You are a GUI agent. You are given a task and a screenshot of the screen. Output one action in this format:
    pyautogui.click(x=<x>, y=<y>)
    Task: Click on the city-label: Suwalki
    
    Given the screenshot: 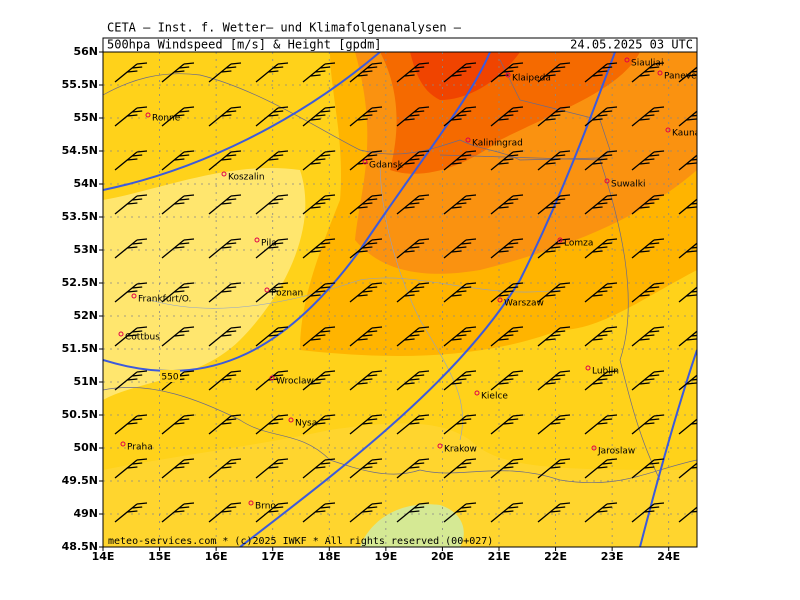 What is the action you would take?
    pyautogui.click(x=628, y=185)
    